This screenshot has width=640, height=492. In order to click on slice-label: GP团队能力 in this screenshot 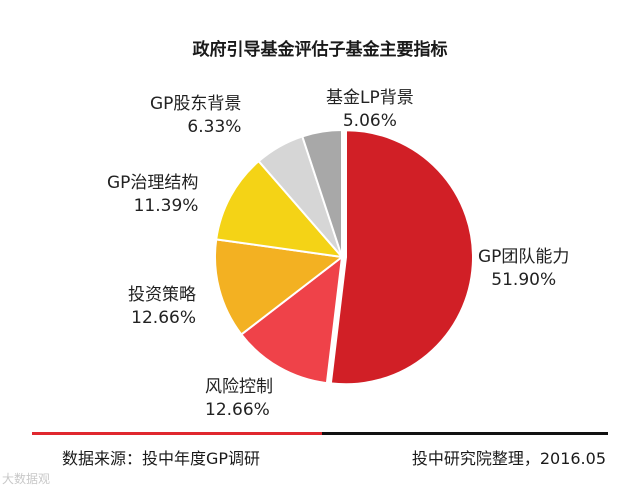, I will do `click(524, 257)`.